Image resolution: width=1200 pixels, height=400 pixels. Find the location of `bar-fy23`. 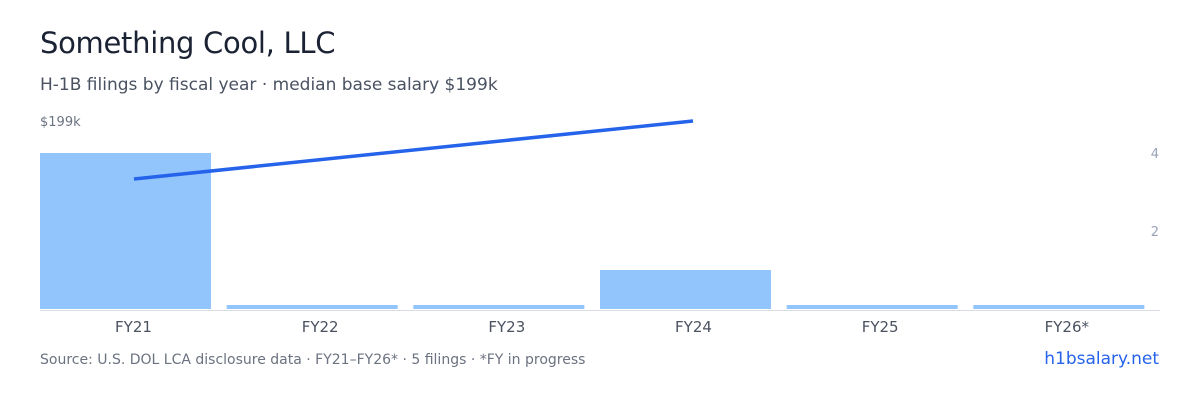

bar-fy23 is located at coordinates (499, 307).